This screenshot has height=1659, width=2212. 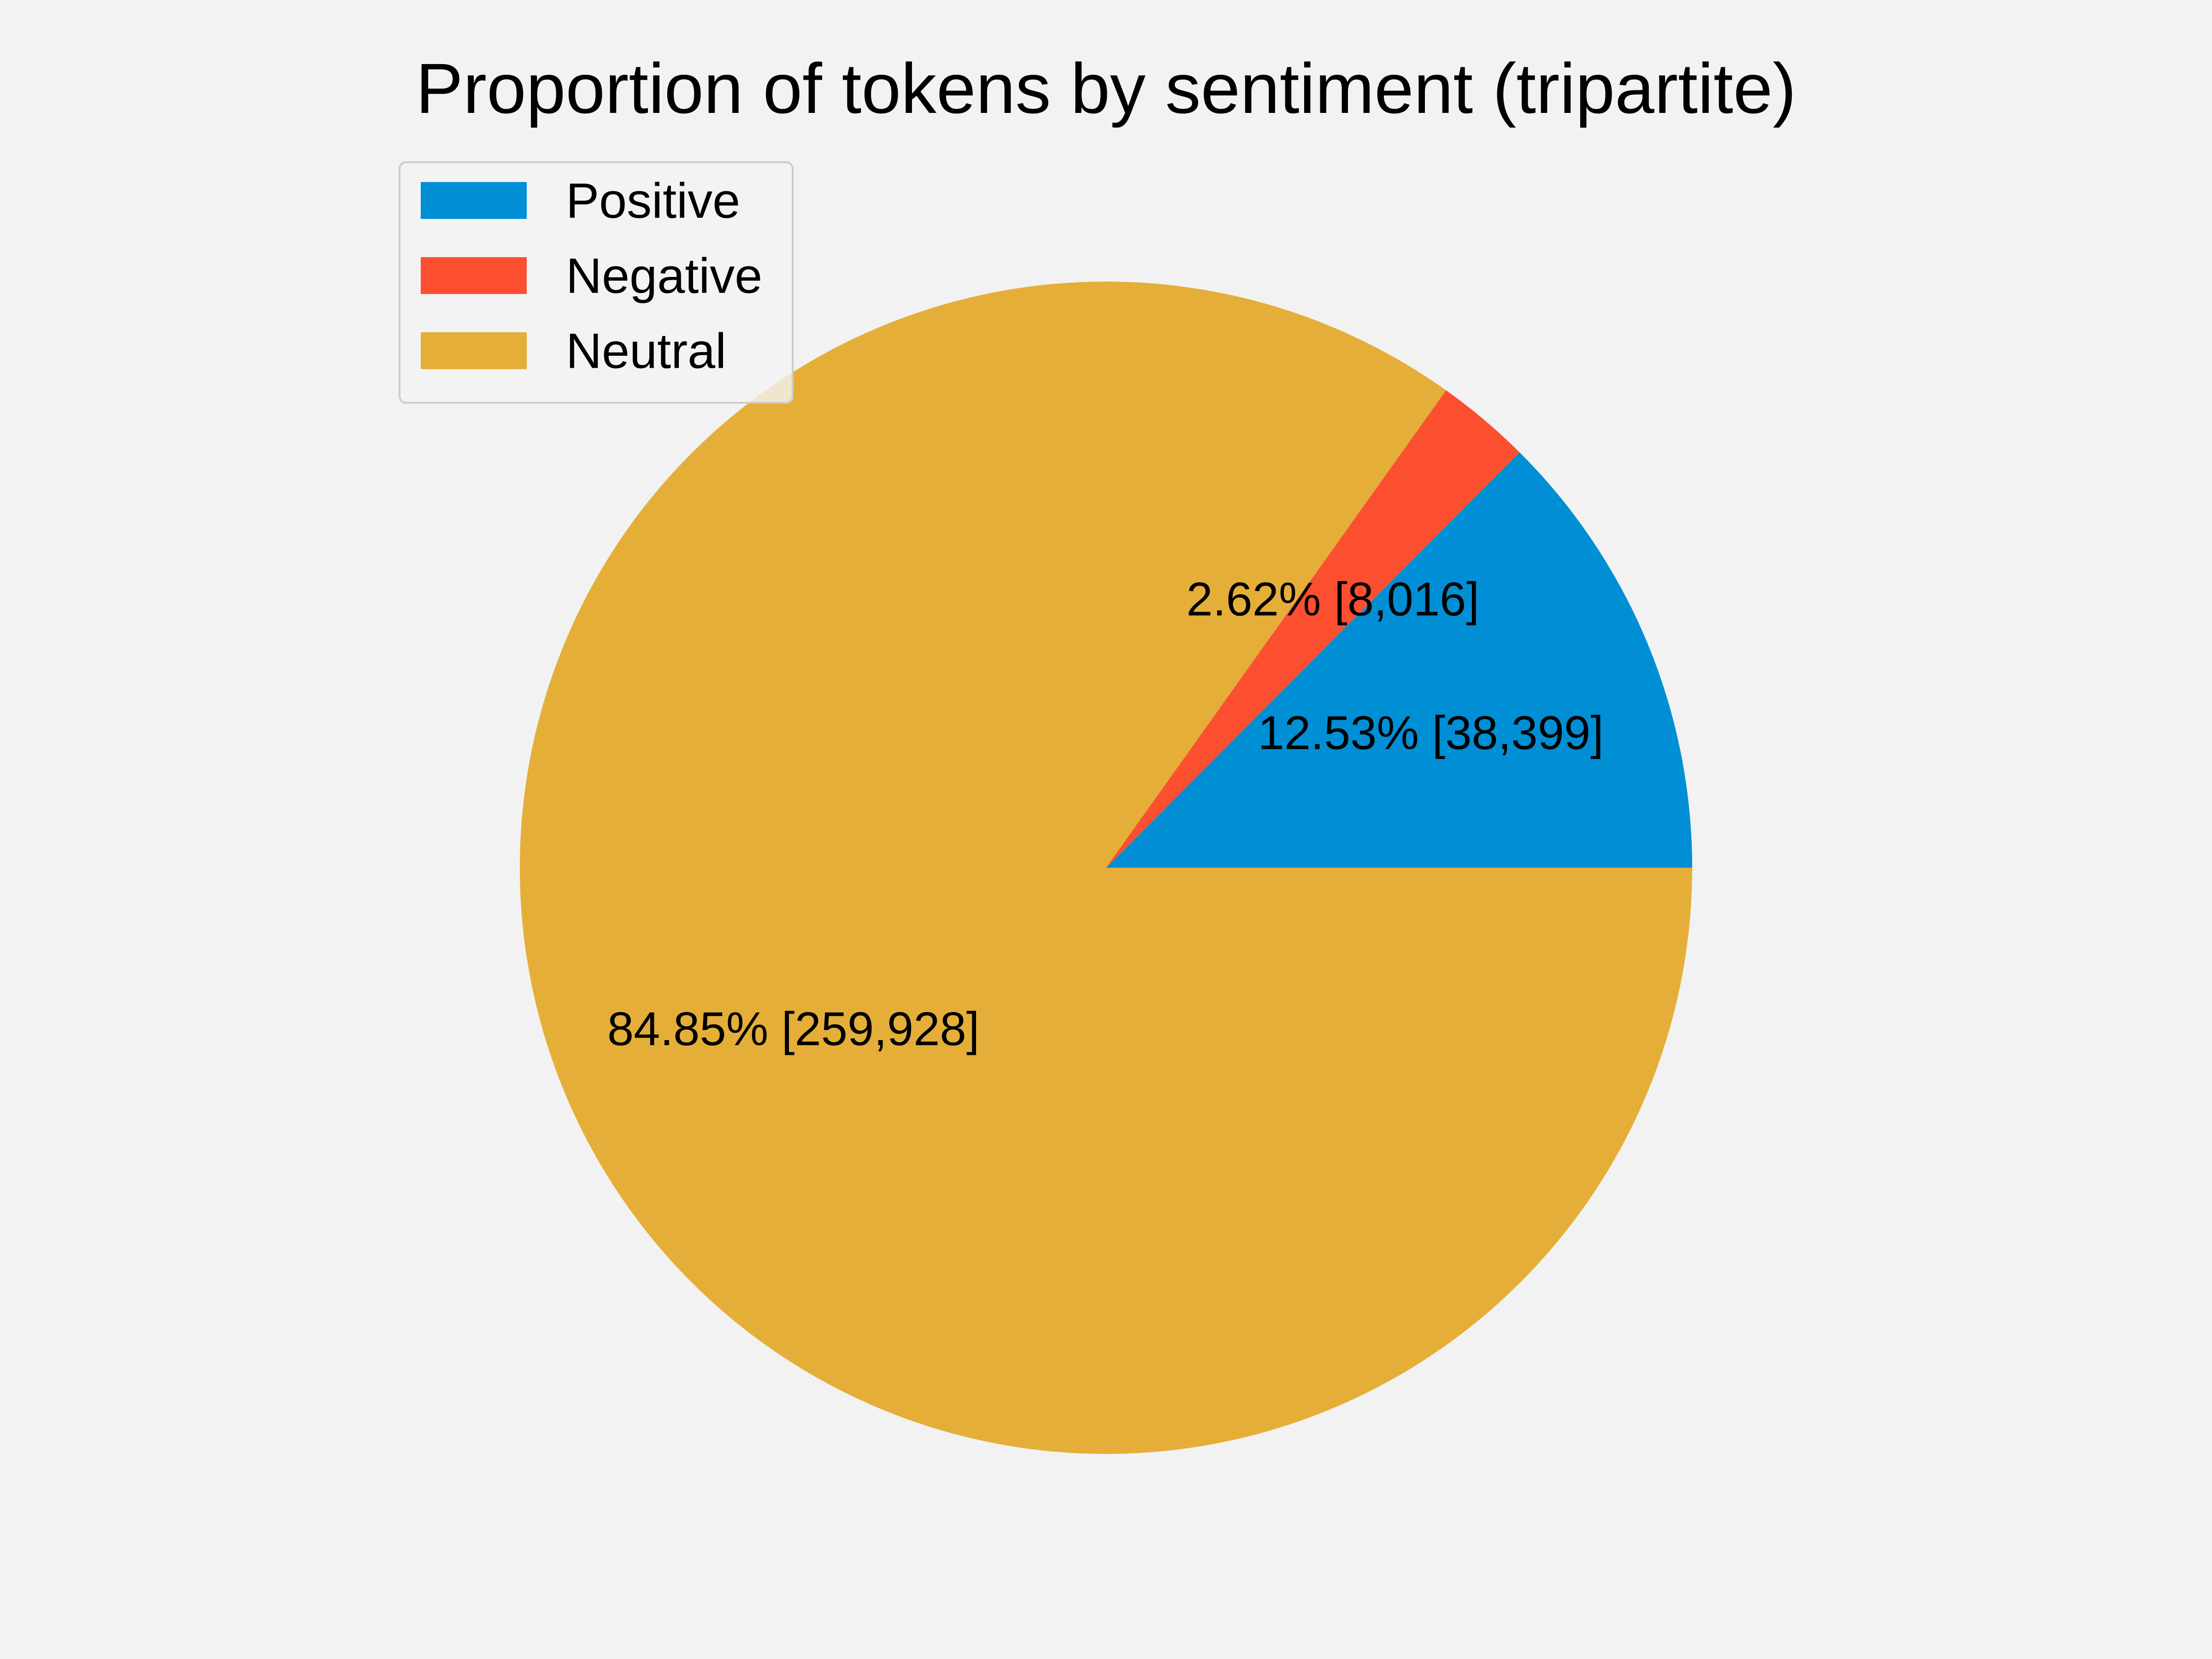 I want to click on pie-slice-negative, so click(x=1313, y=629).